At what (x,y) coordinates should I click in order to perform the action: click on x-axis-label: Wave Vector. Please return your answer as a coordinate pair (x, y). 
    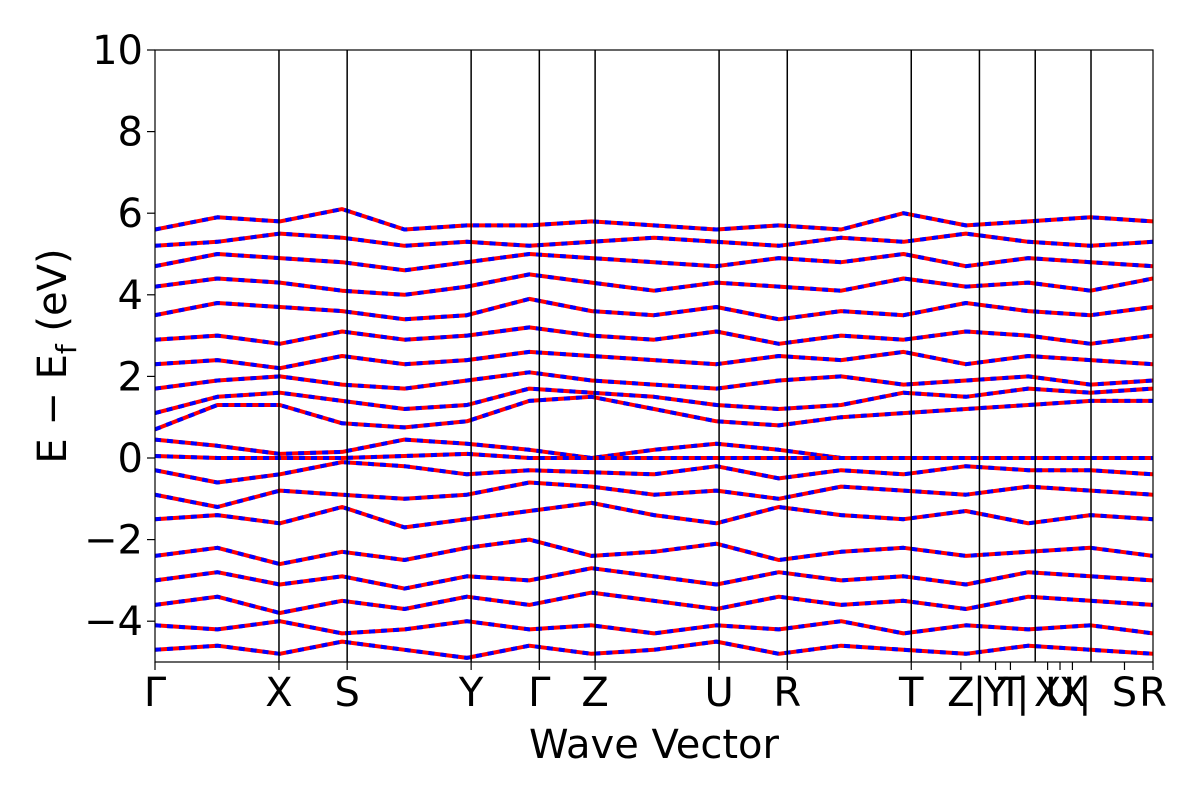
    Looking at the image, I should click on (654, 745).